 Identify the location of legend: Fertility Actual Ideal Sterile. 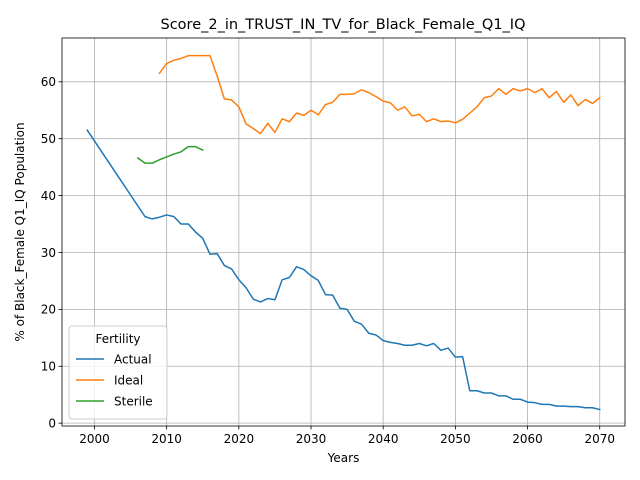
(118, 372).